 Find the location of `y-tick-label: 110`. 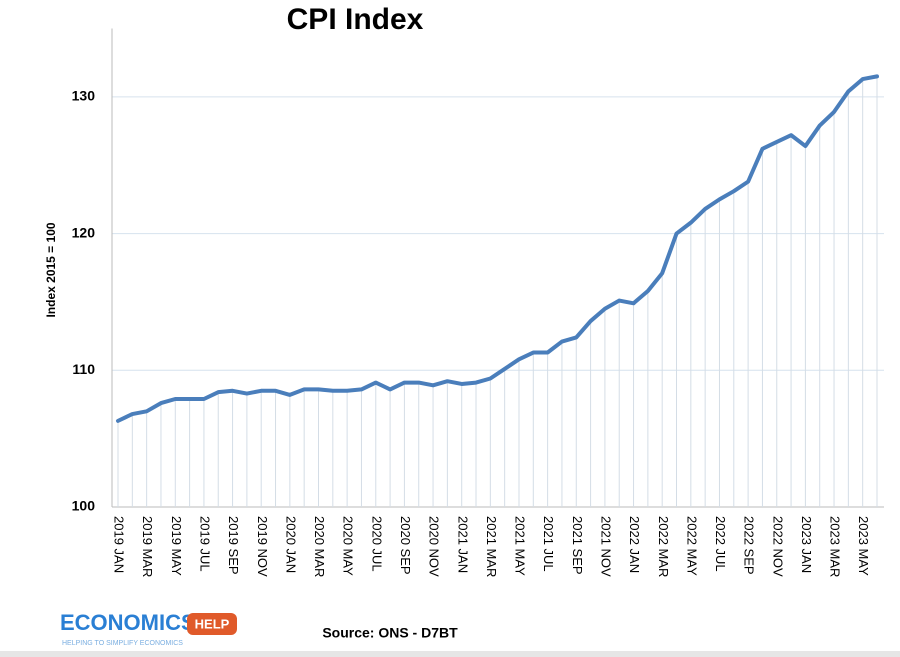

y-tick-label: 110 is located at coordinates (83, 369).